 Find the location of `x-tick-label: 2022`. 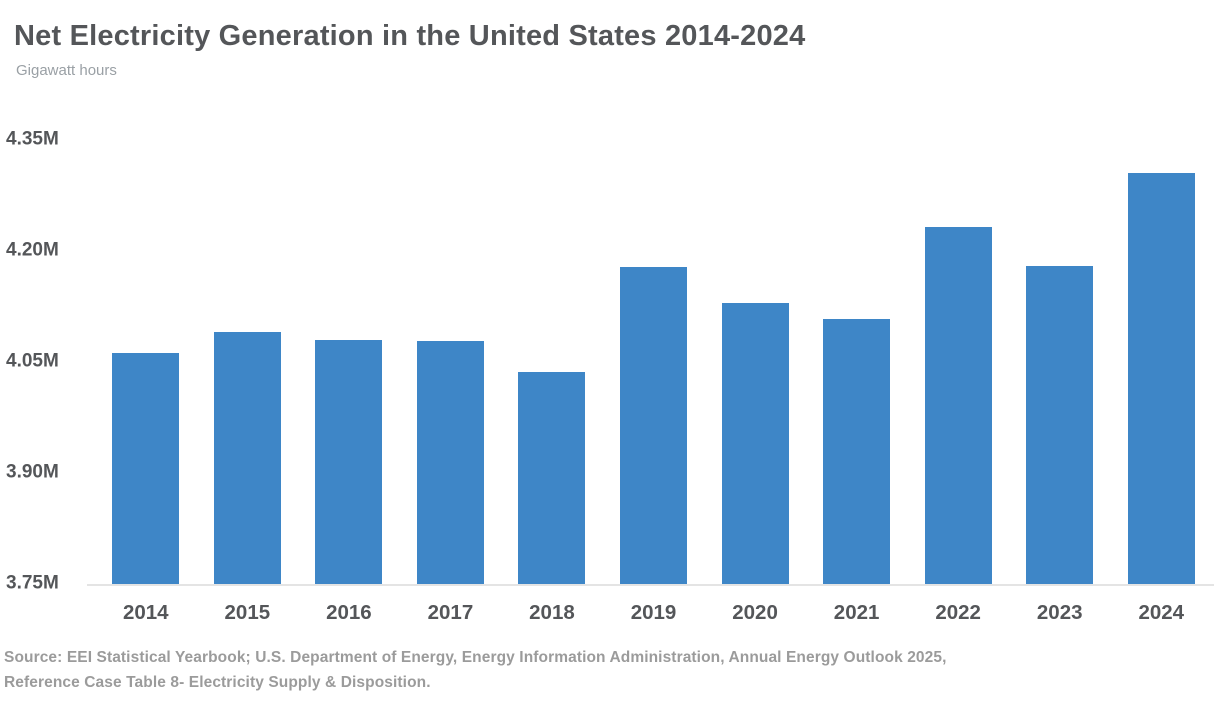

x-tick-label: 2022 is located at coordinates (958, 612).